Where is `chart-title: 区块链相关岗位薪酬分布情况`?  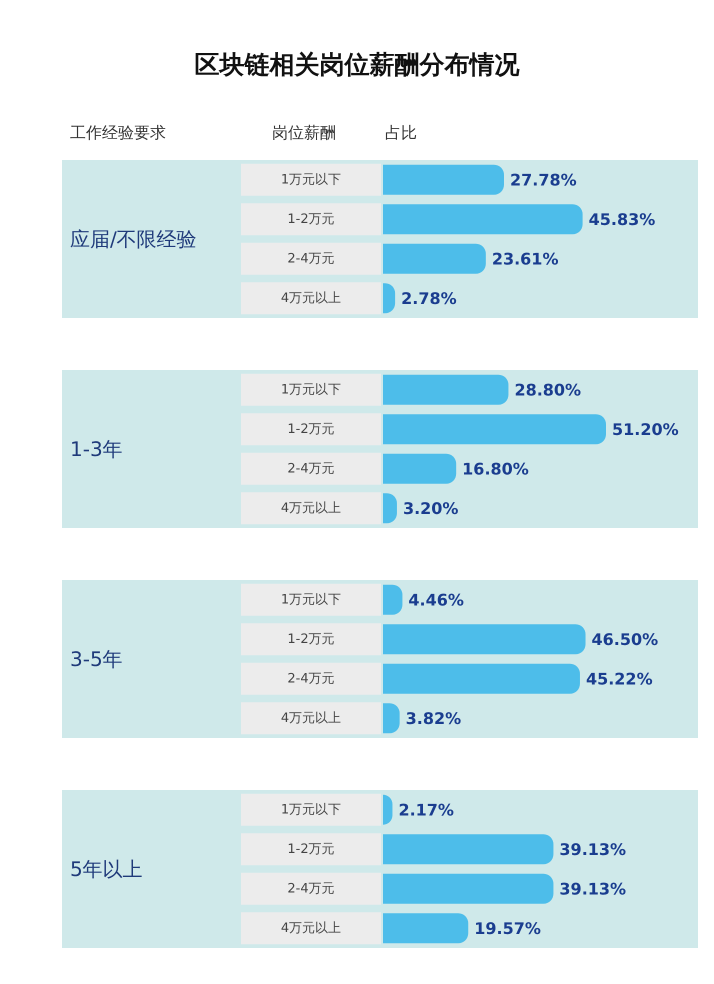
chart-title: 区块链相关岗位薪酬分布情况 is located at coordinates (357, 65).